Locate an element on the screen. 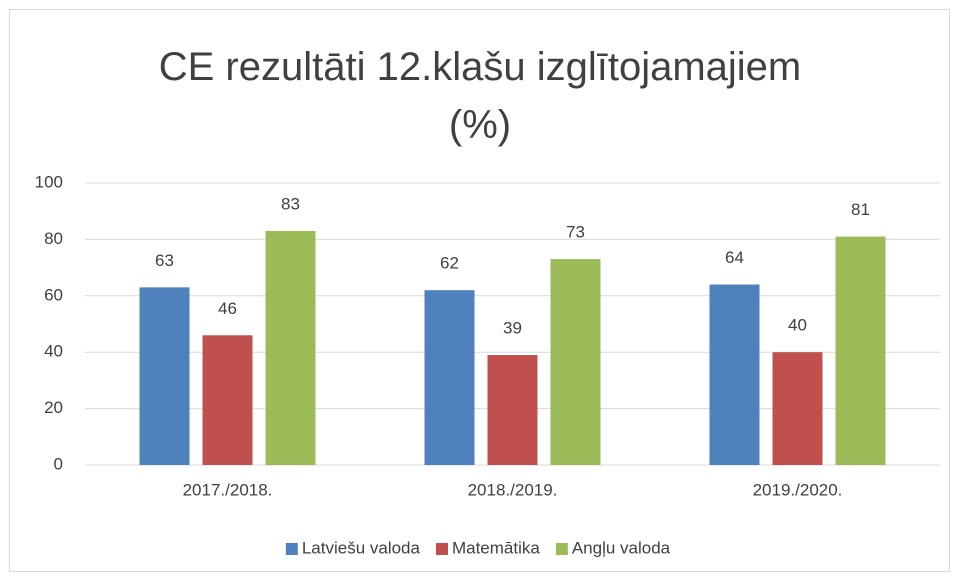 The image size is (960, 581). y-tick-label: 60 is located at coordinates (53, 294).